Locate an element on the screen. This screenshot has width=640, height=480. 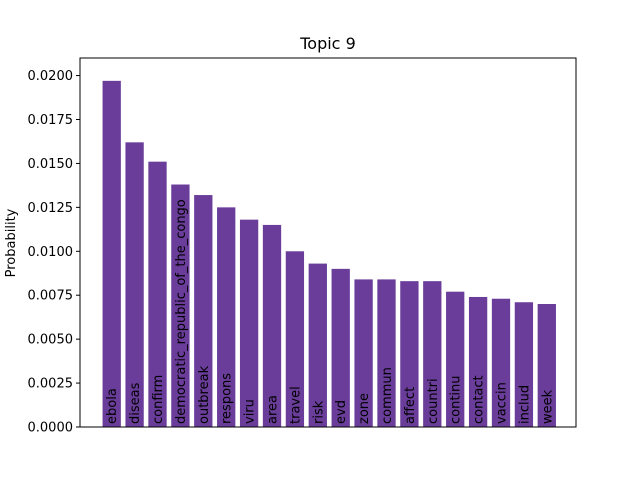
bar-label-week: week is located at coordinates (547, 406).